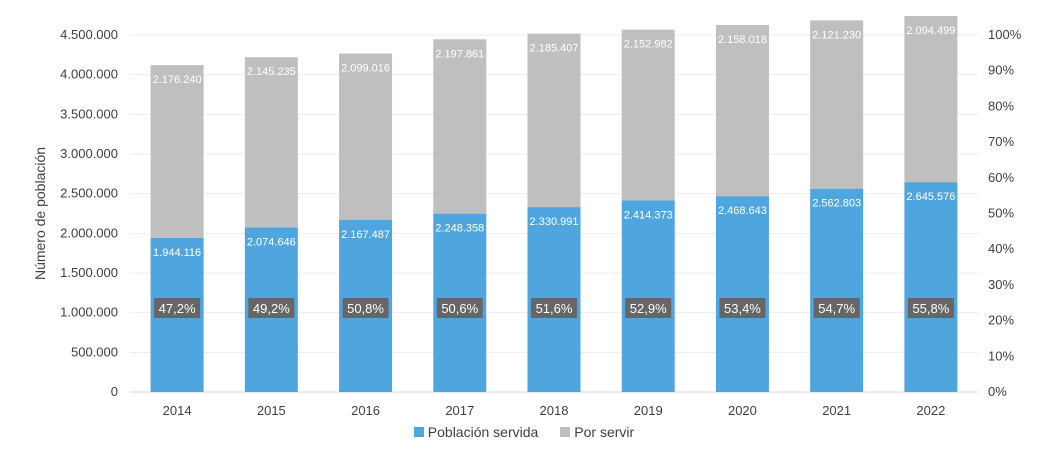 This screenshot has height=464, width=1048. What do you see at coordinates (648, 215) in the screenshot?
I see `data-label-poblacion-servida: 2.414.373` at bounding box center [648, 215].